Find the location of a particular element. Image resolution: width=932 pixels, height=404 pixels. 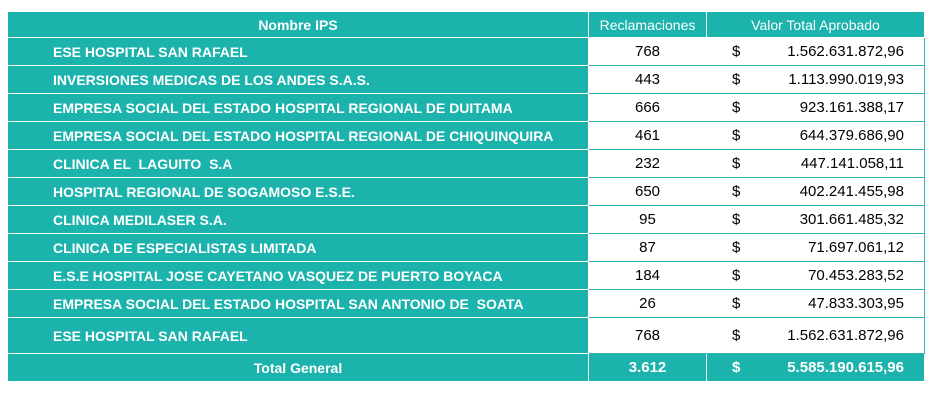

claims-count: 87 is located at coordinates (647, 247).